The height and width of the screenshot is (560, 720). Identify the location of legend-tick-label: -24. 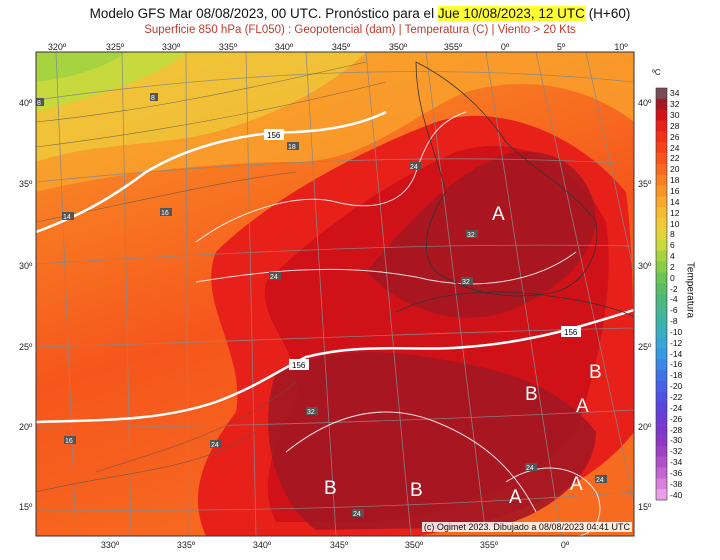
(676, 407).